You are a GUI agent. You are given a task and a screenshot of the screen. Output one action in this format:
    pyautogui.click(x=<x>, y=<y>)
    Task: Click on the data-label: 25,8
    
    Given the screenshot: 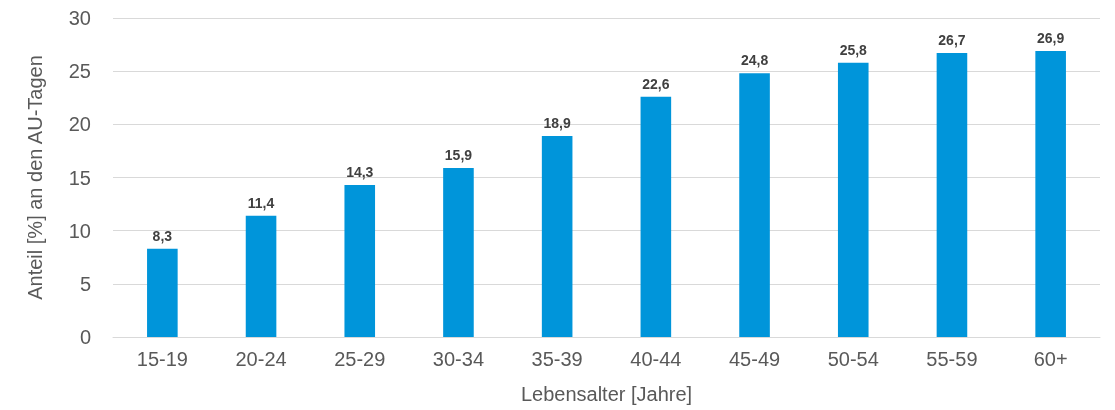 What is the action you would take?
    pyautogui.click(x=853, y=49)
    